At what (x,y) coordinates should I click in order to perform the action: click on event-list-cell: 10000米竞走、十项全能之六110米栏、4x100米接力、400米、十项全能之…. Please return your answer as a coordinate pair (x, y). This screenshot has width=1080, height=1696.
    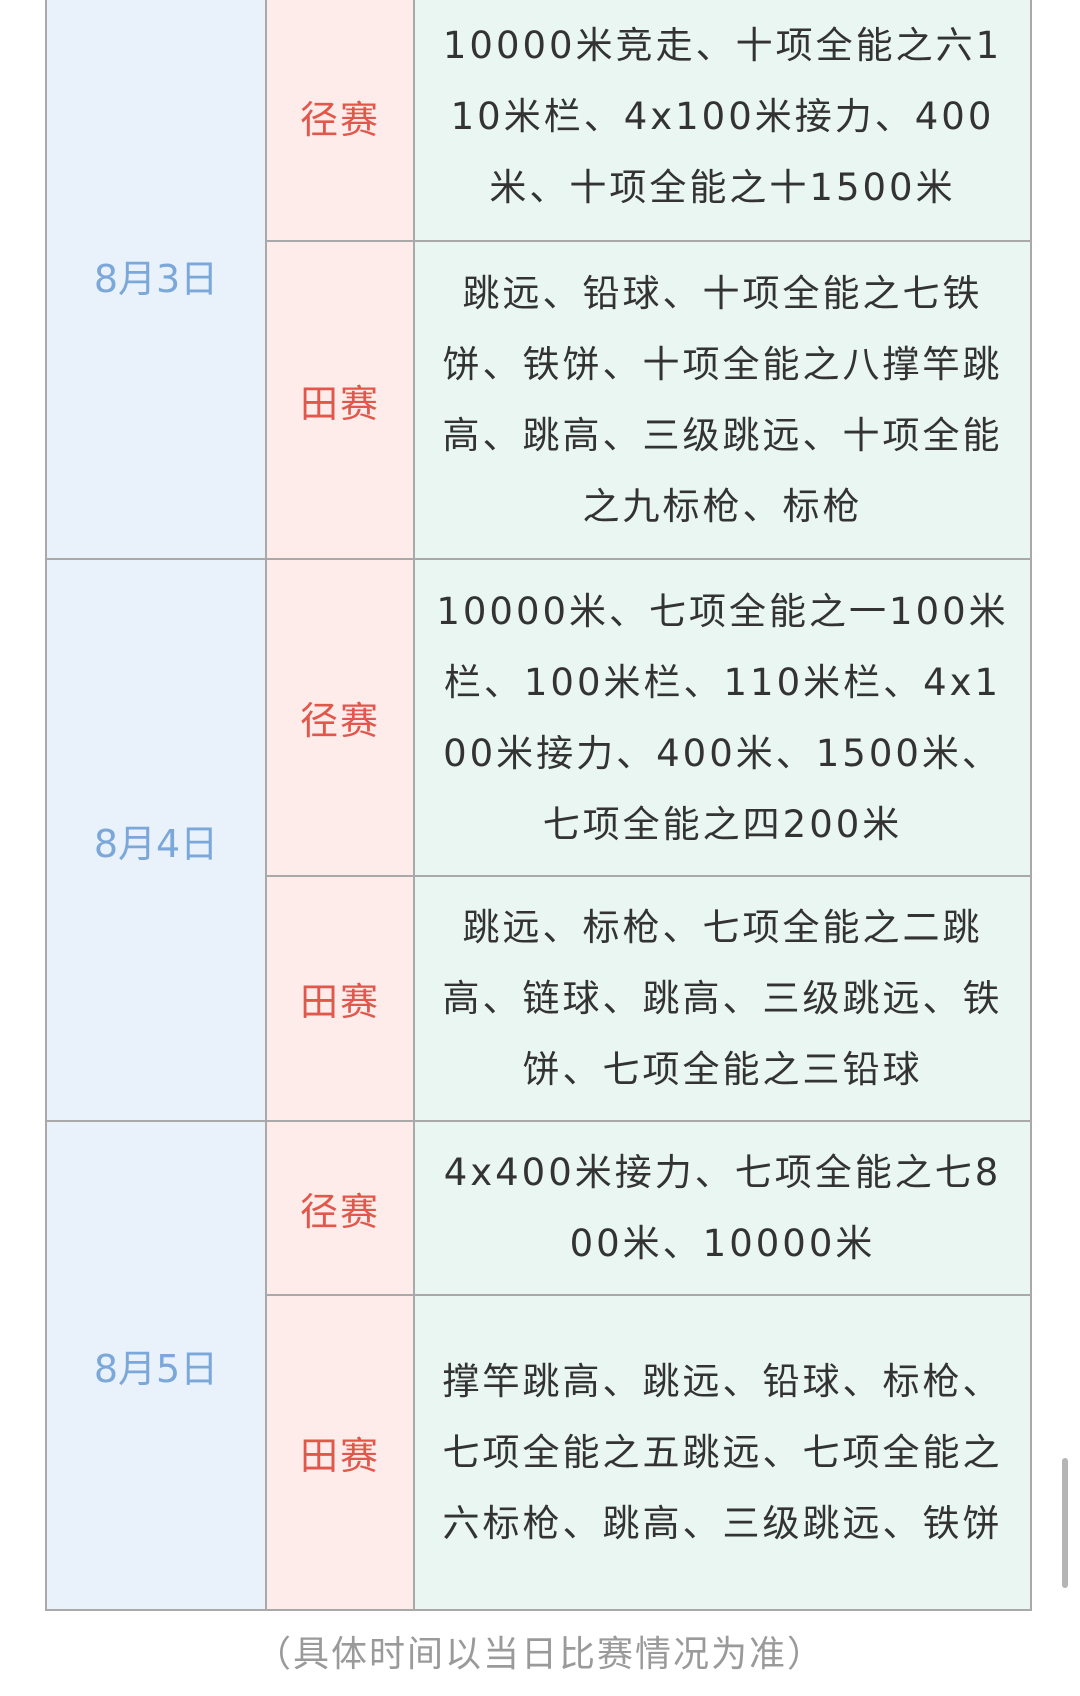
    Looking at the image, I should click on (722, 121).